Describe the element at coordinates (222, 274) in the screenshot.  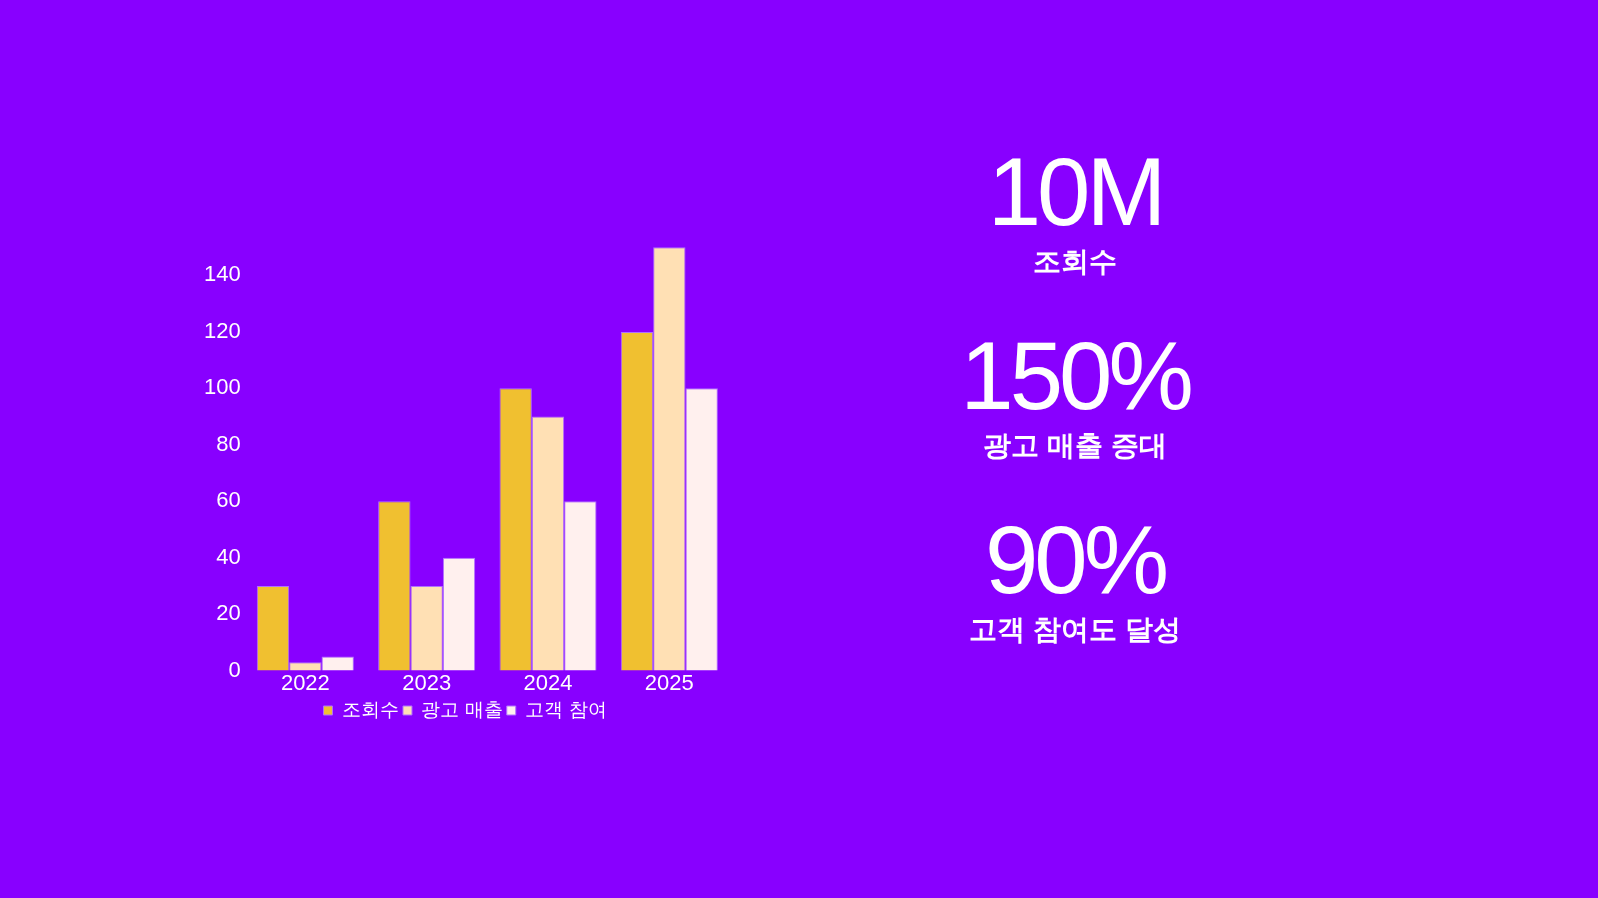
I see `y-tick-label: 140` at that location.